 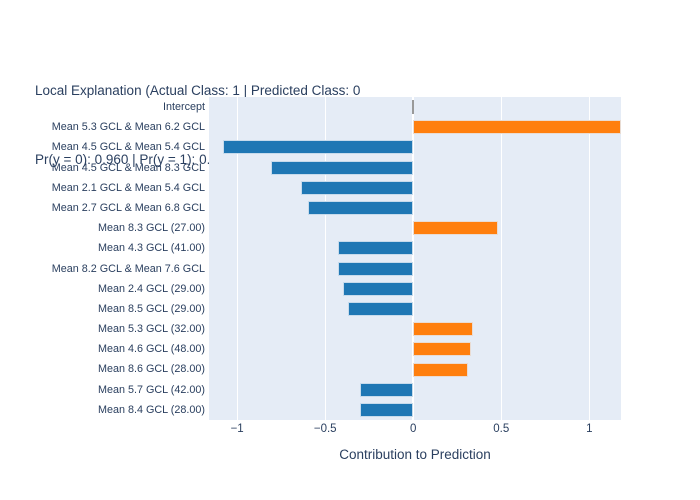 I want to click on x-tick-label: 1, so click(x=589, y=429).